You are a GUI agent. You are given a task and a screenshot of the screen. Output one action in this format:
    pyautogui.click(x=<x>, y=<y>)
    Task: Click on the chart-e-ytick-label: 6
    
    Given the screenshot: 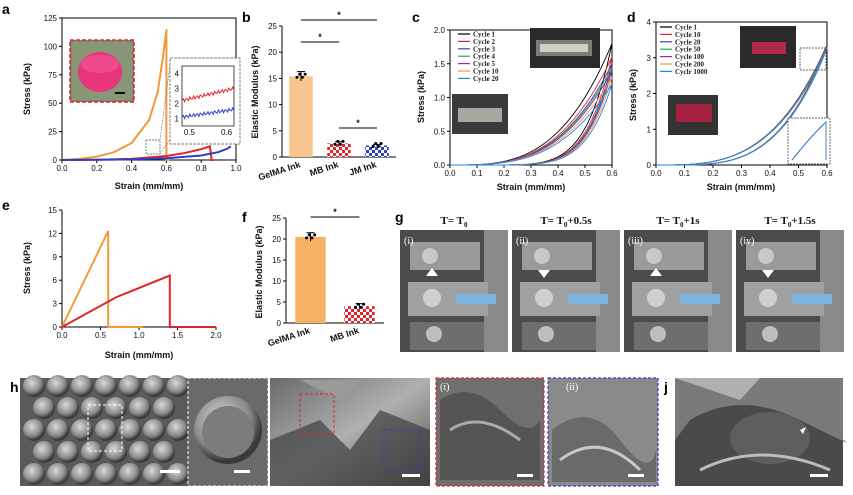 What is the action you would take?
    pyautogui.click(x=55, y=280)
    